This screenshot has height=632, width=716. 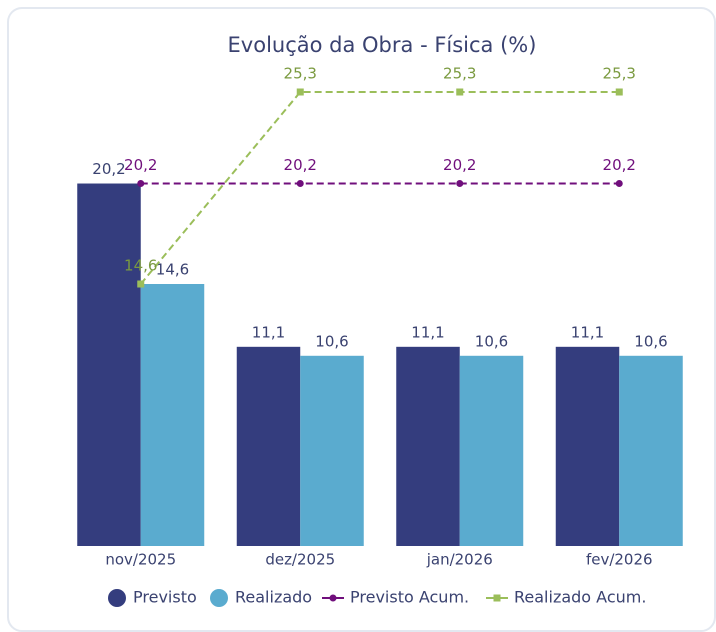 What do you see at coordinates (459, 560) in the screenshot?
I see `x-tick-label: jan/2026` at bounding box center [459, 560].